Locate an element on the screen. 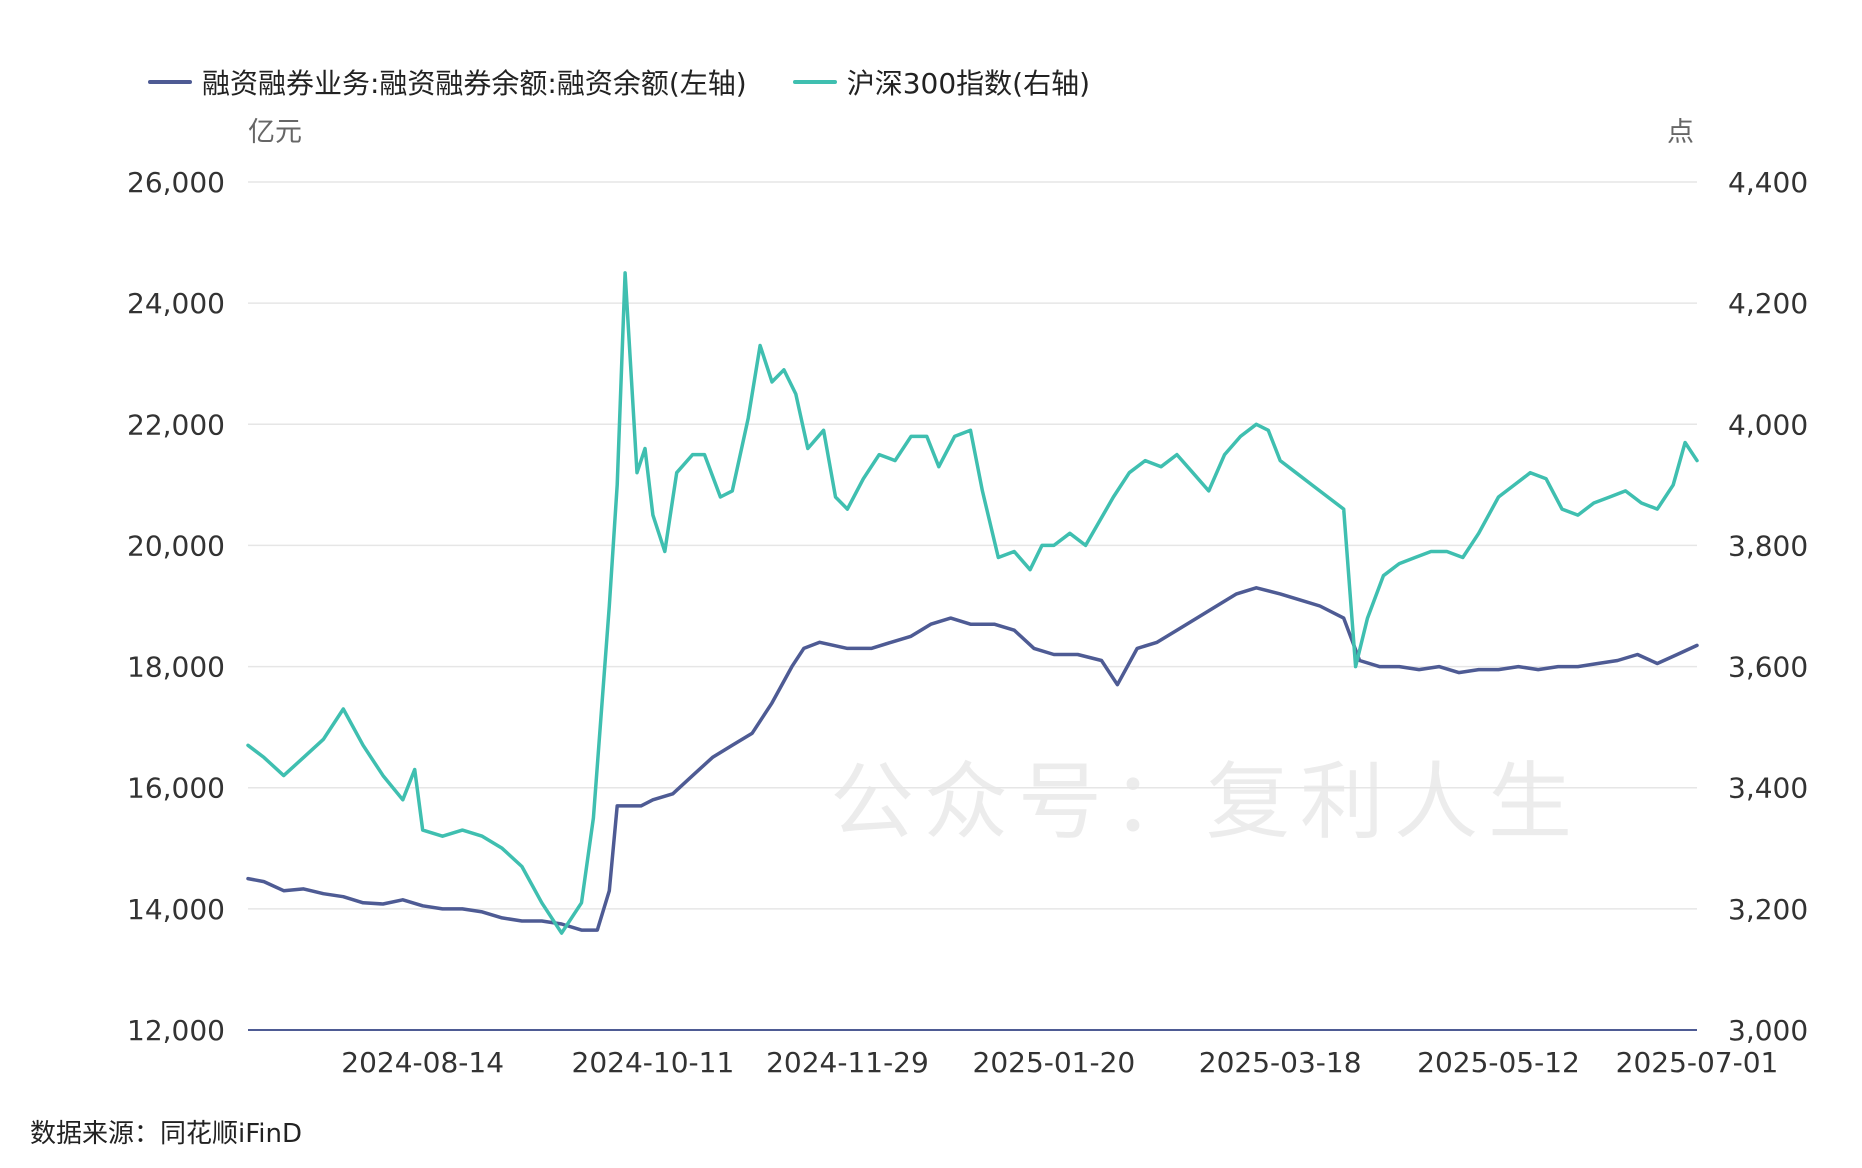 Image resolution: width=1862 pixels, height=1168 pixels. right-tick-label: 3,800 is located at coordinates (1768, 545).